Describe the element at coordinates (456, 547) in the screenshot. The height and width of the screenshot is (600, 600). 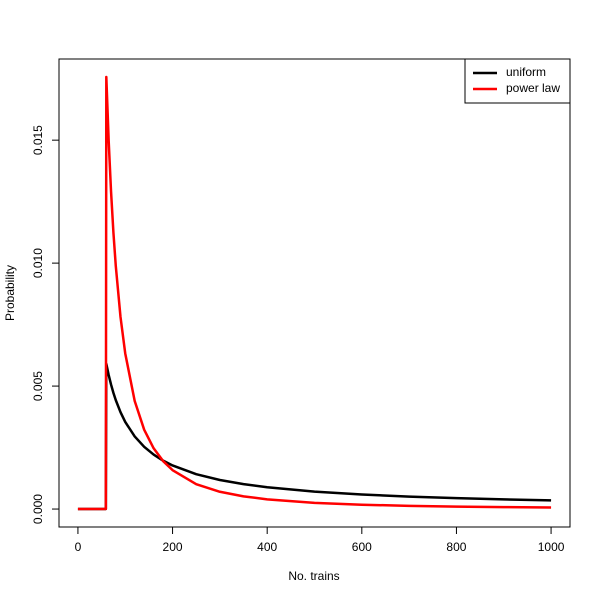
I see `x-tick-label: 800` at that location.